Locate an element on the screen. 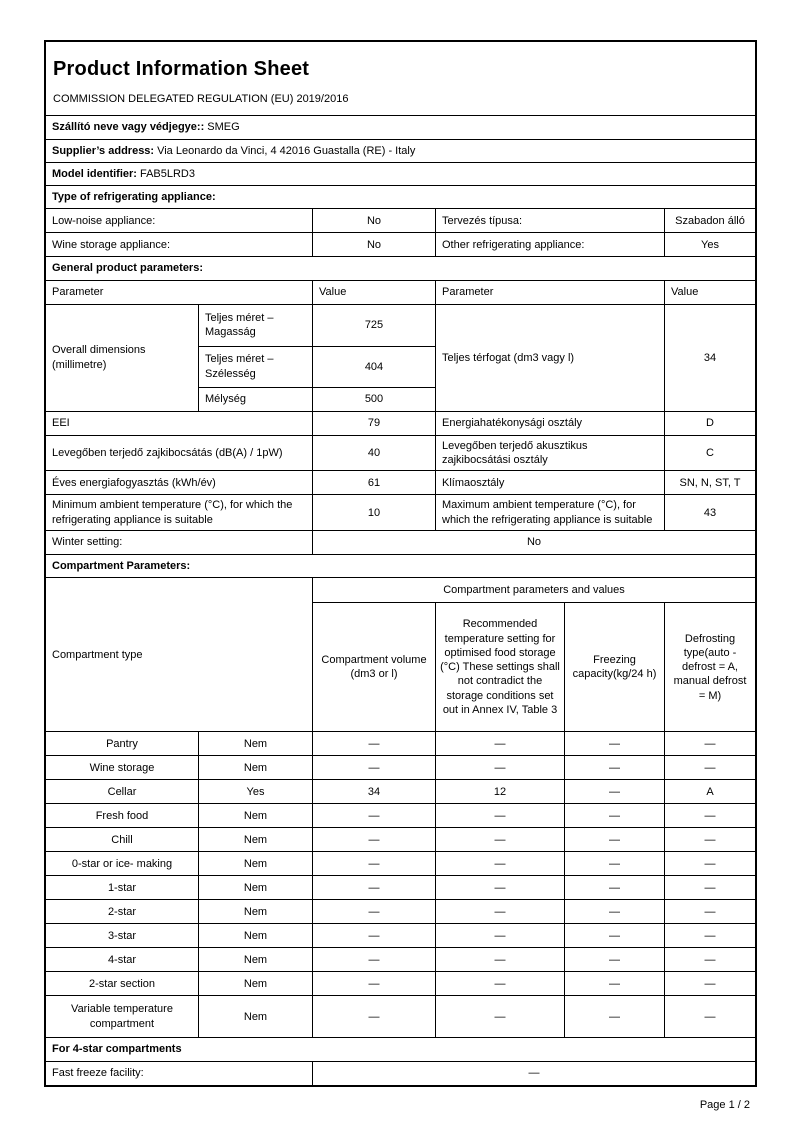 This screenshot has height=1134, width=802. column-header-row: Parameter Value Parameter Value is located at coordinates (400, 291).